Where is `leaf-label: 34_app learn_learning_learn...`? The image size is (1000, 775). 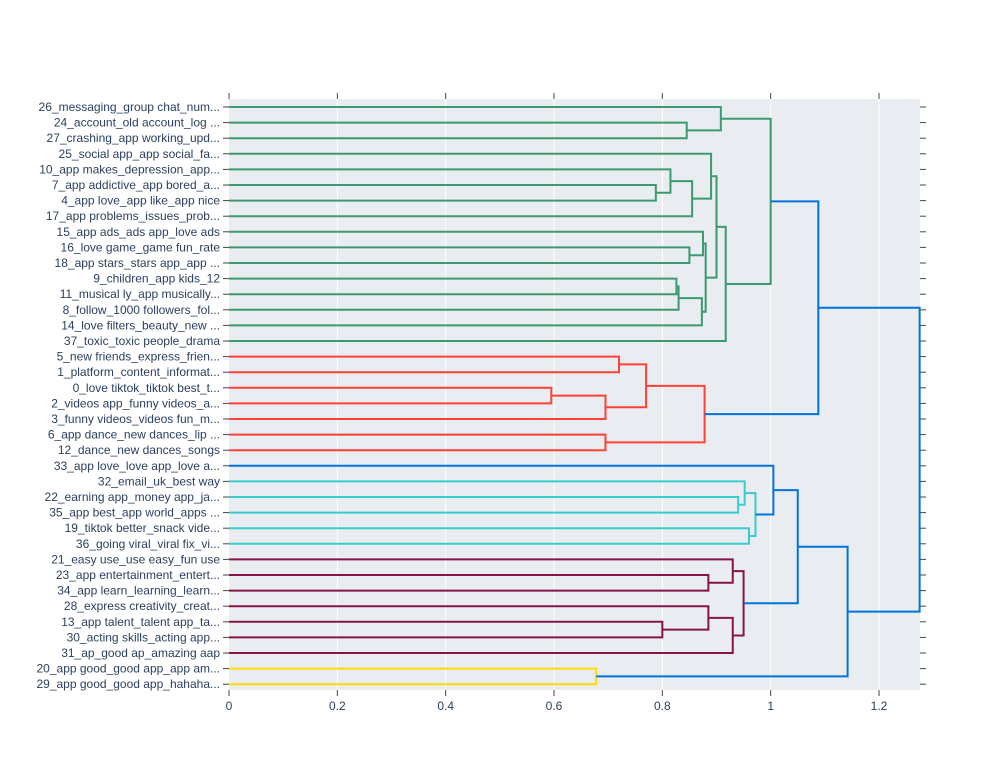 leaf-label: 34_app learn_learning_learn... is located at coordinates (138, 591).